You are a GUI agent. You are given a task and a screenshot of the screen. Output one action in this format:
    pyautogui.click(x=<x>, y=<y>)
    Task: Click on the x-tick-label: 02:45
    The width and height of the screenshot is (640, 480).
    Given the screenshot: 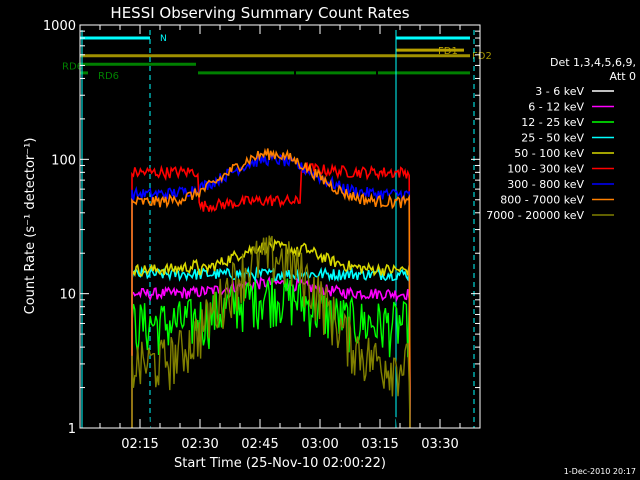 What is the action you would take?
    pyautogui.click(x=259, y=444)
    